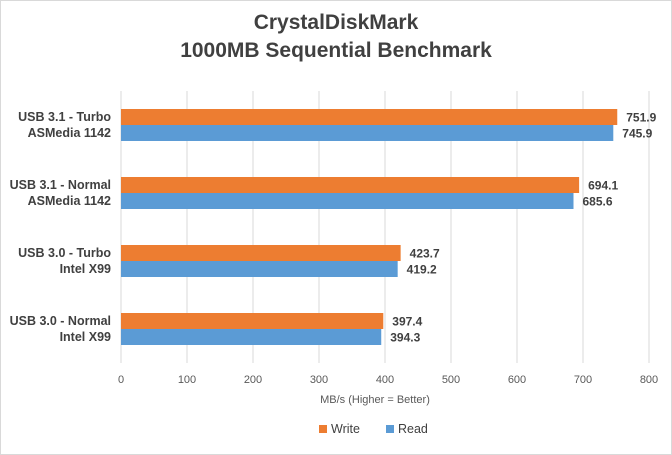 This screenshot has width=672, height=455. I want to click on data-label: 751.9, so click(641, 118).